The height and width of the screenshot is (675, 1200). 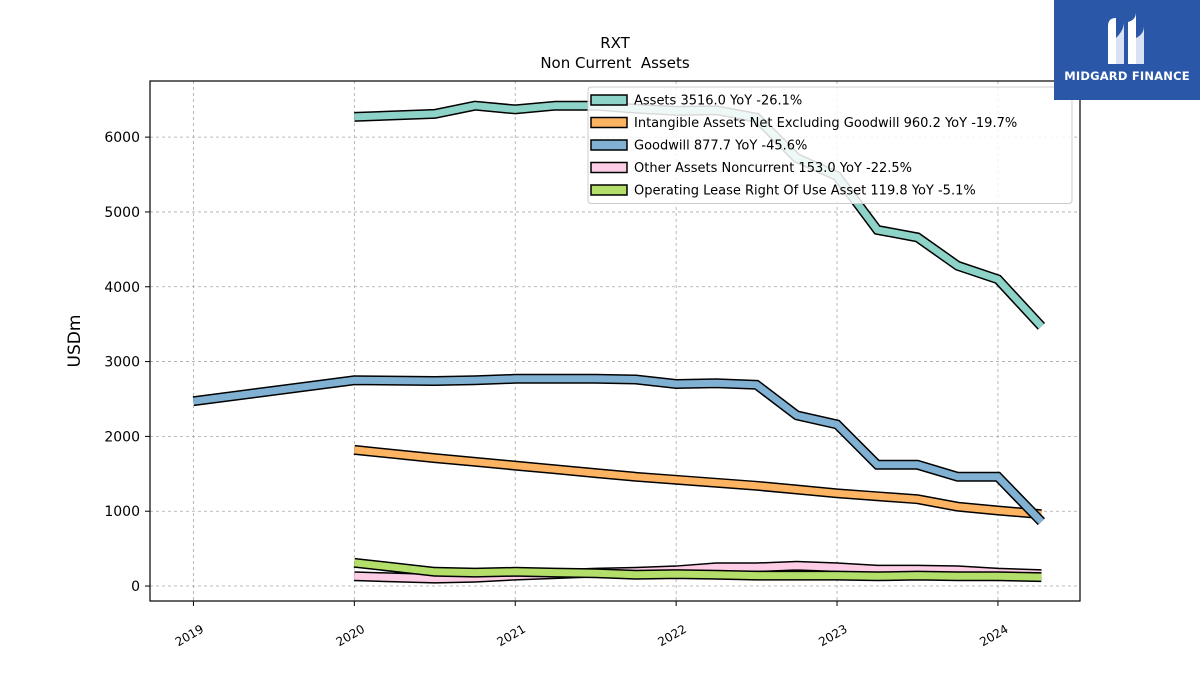 I want to click on y-tick-label: 2000, so click(x=122, y=437).